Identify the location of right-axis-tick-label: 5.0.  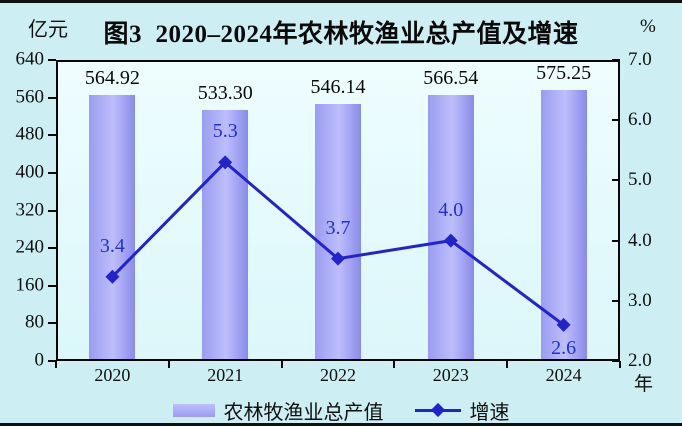
(640, 180).